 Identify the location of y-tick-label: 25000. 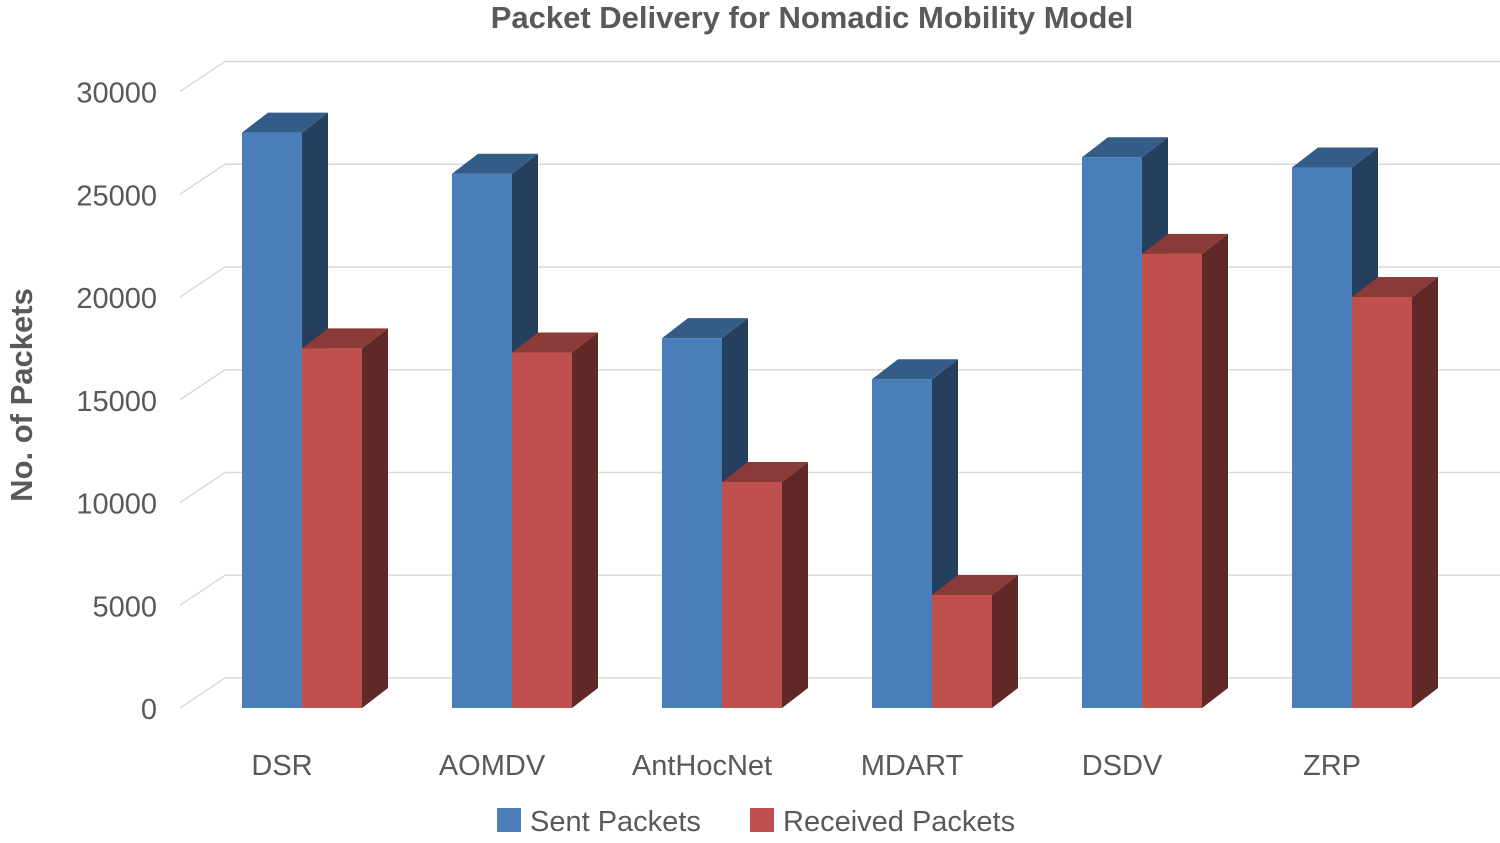
(116, 196).